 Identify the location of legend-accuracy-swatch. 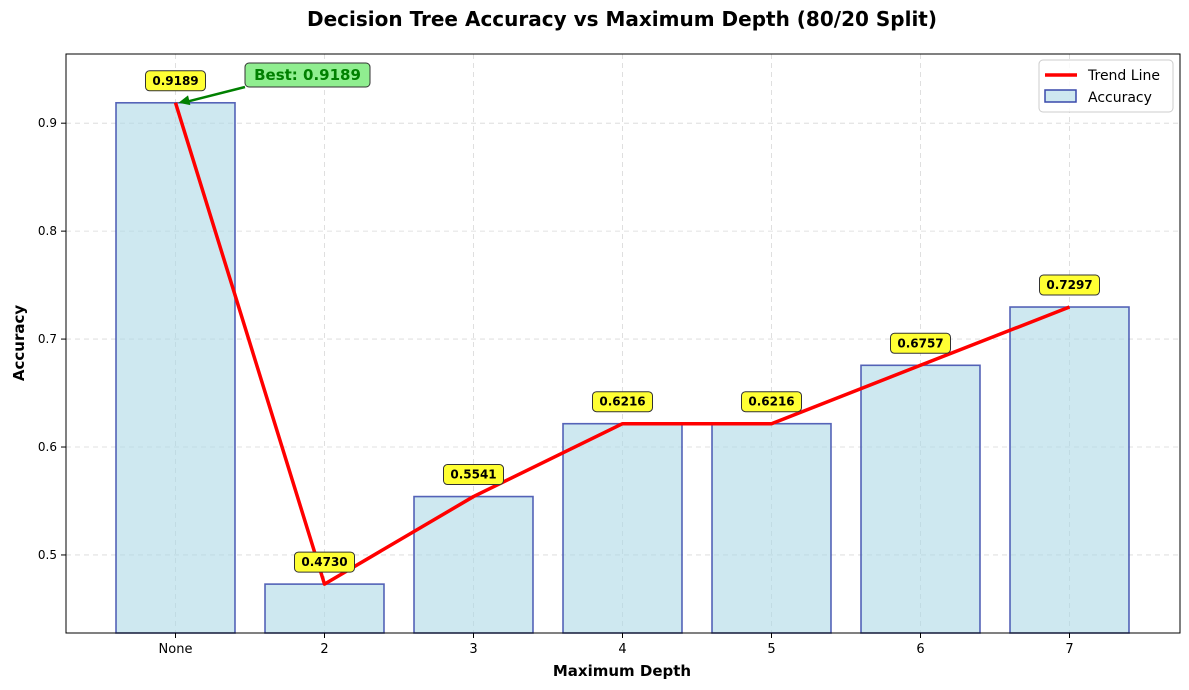
(1060, 96).